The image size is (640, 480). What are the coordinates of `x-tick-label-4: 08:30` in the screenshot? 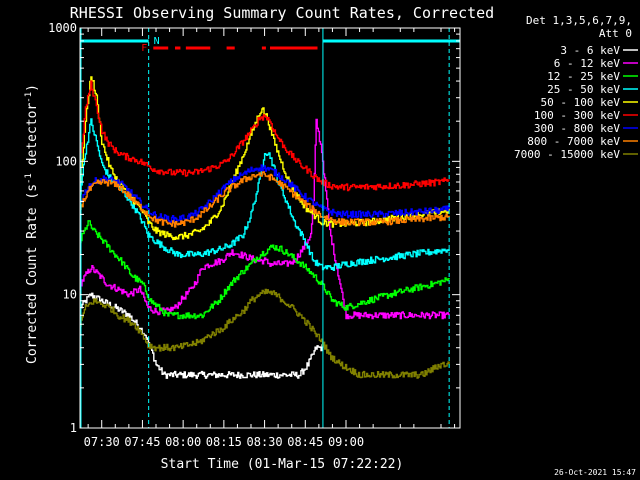 It's located at (265, 442).